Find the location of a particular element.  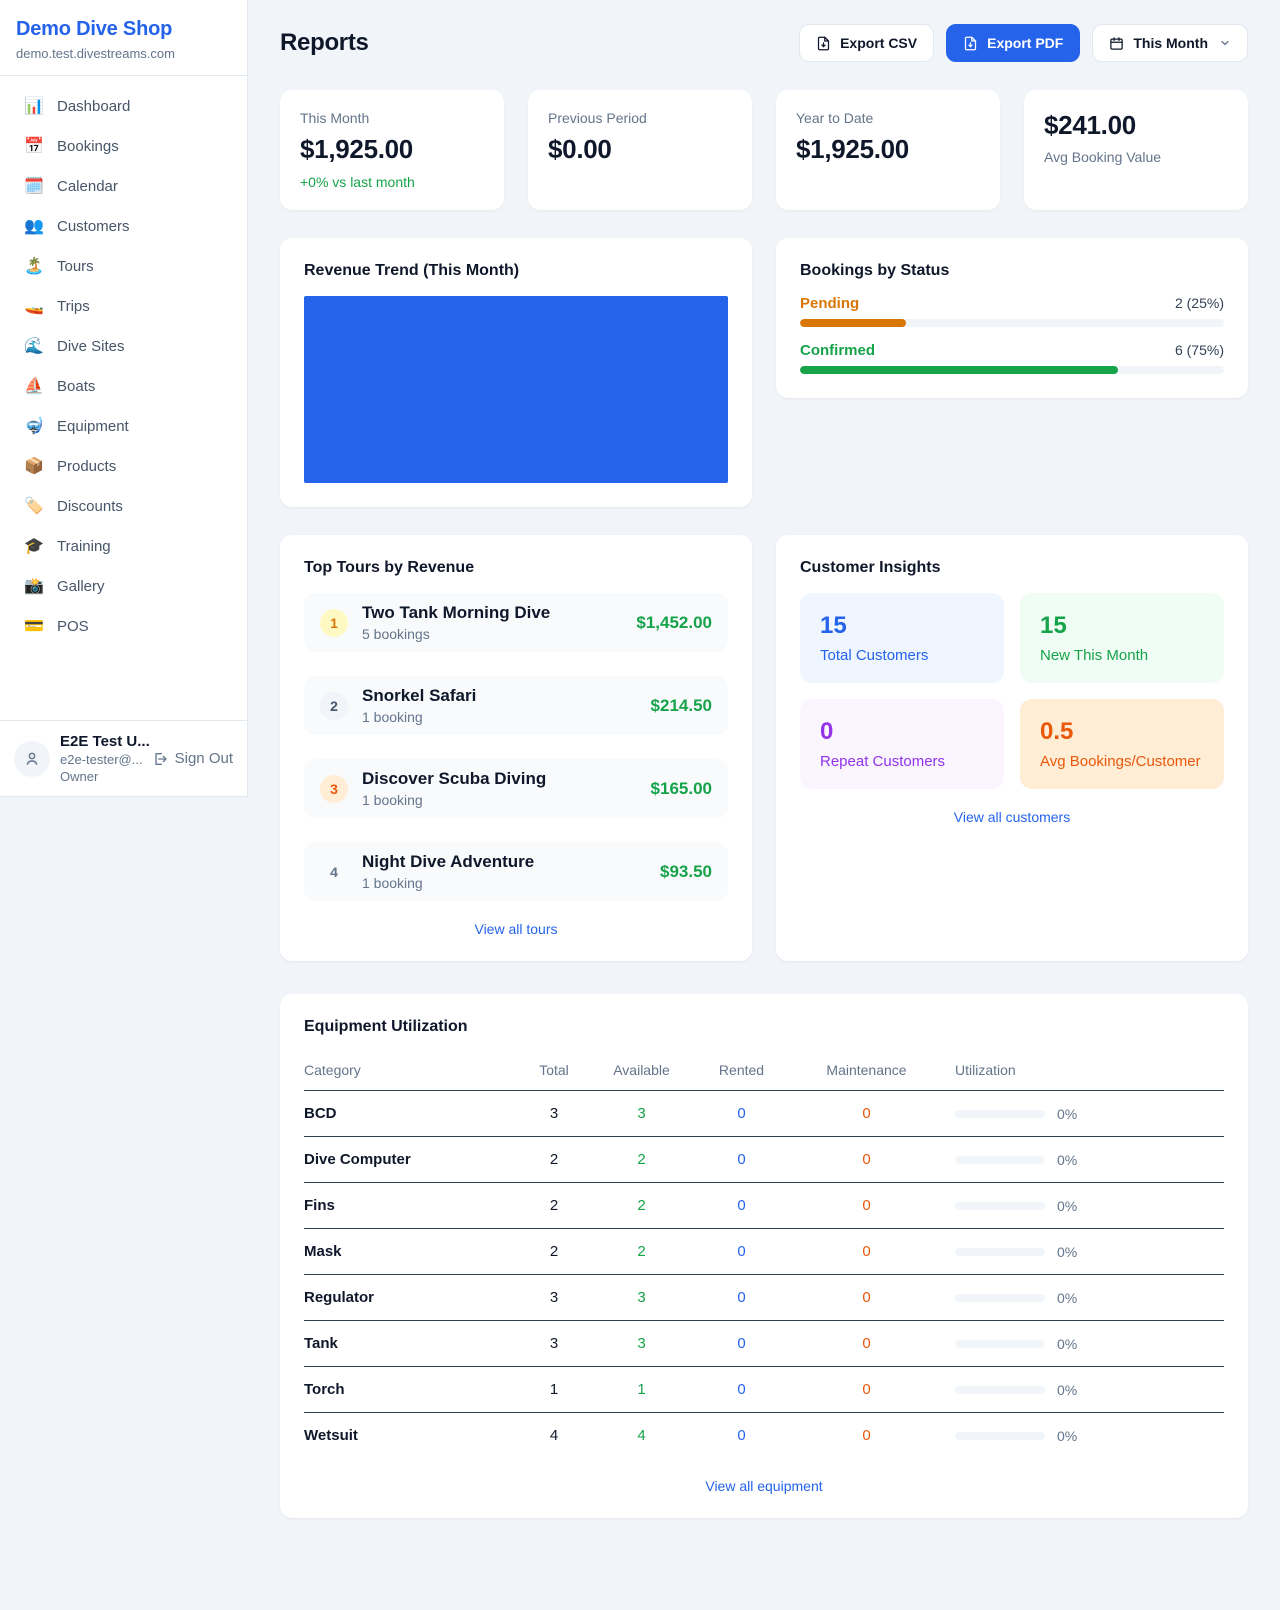

view-all-equipment-link: View all equipment is located at coordinates (764, 1486).